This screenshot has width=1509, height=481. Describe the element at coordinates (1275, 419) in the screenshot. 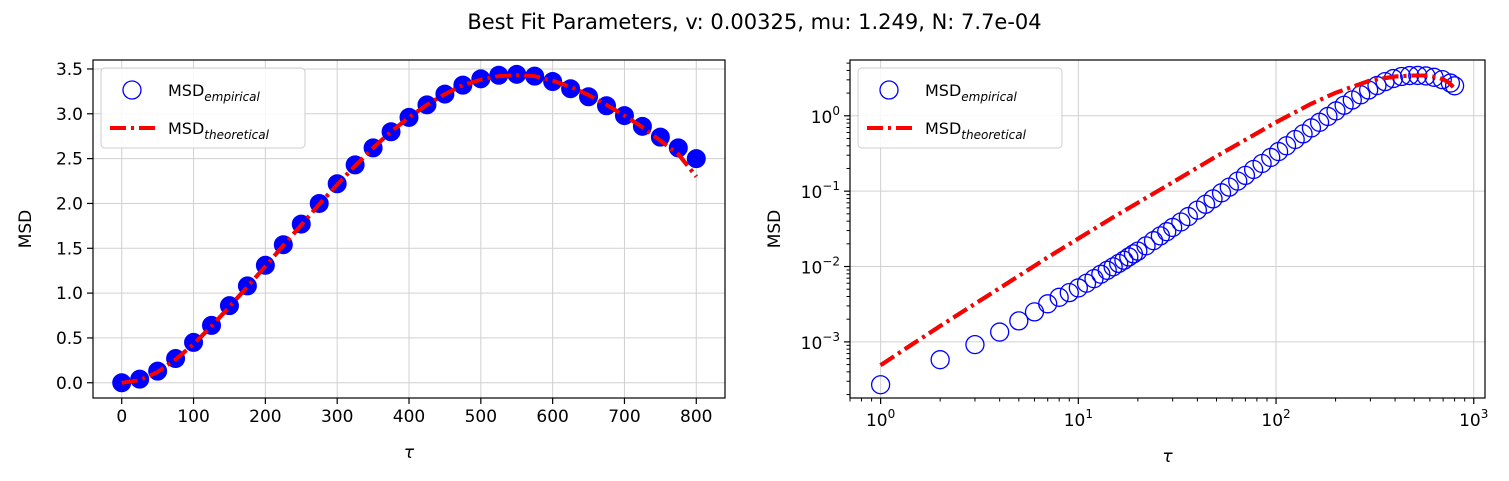

I see `x-tick-label: 10²` at that location.